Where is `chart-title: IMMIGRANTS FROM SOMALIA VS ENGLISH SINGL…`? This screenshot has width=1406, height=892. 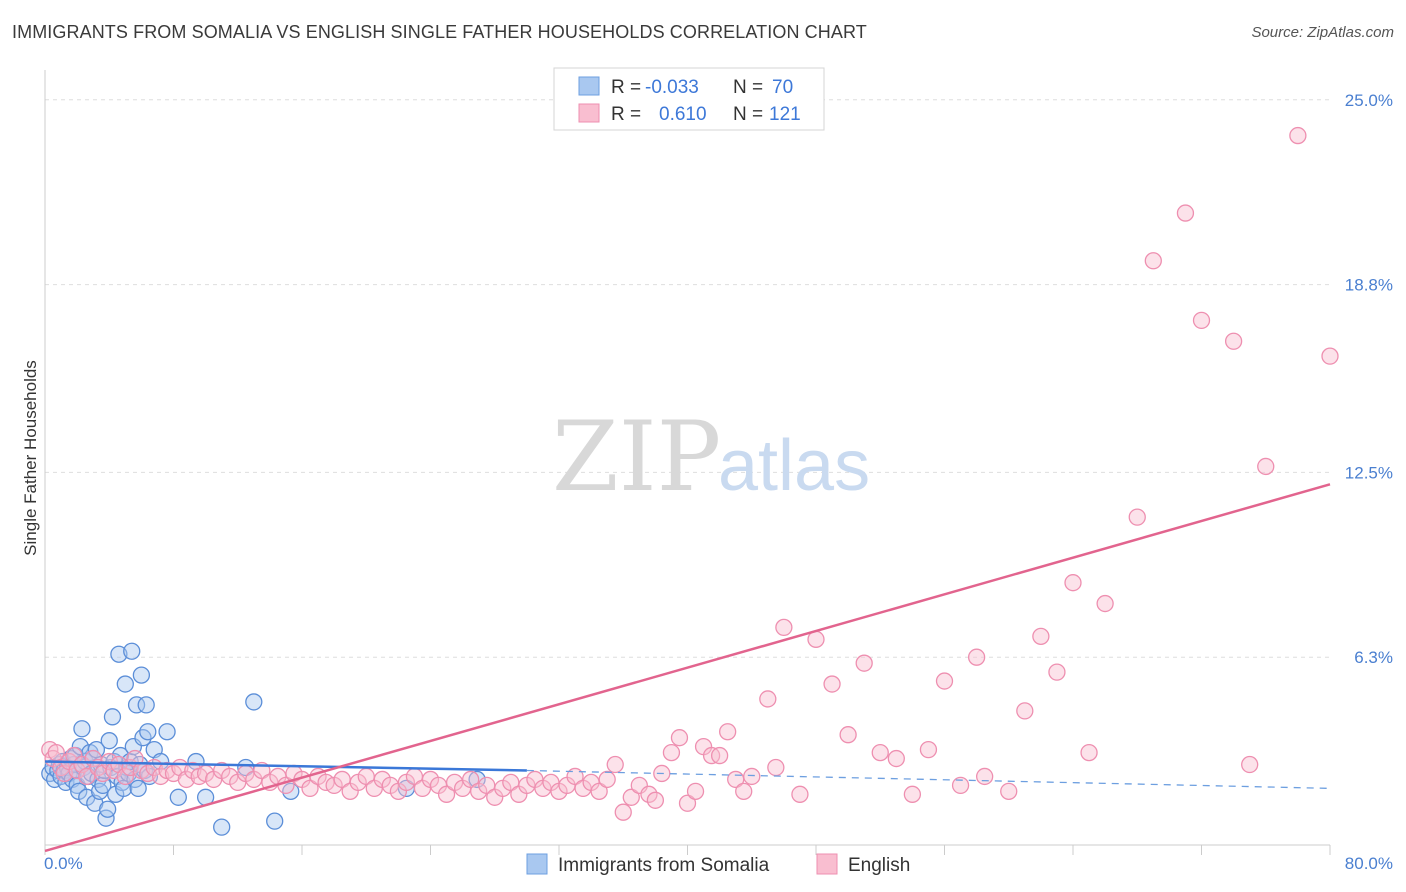 chart-title: IMMIGRANTS FROM SOMALIA VS ENGLISH SINGL… is located at coordinates (439, 32).